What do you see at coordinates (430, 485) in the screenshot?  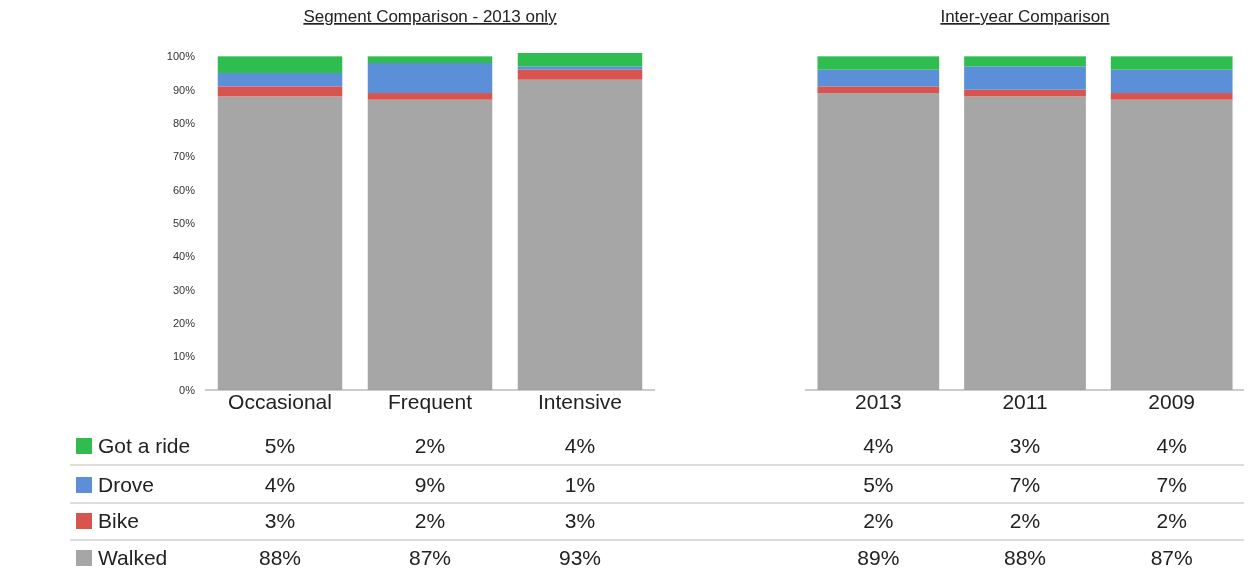 I see `data-label: 9%` at bounding box center [430, 485].